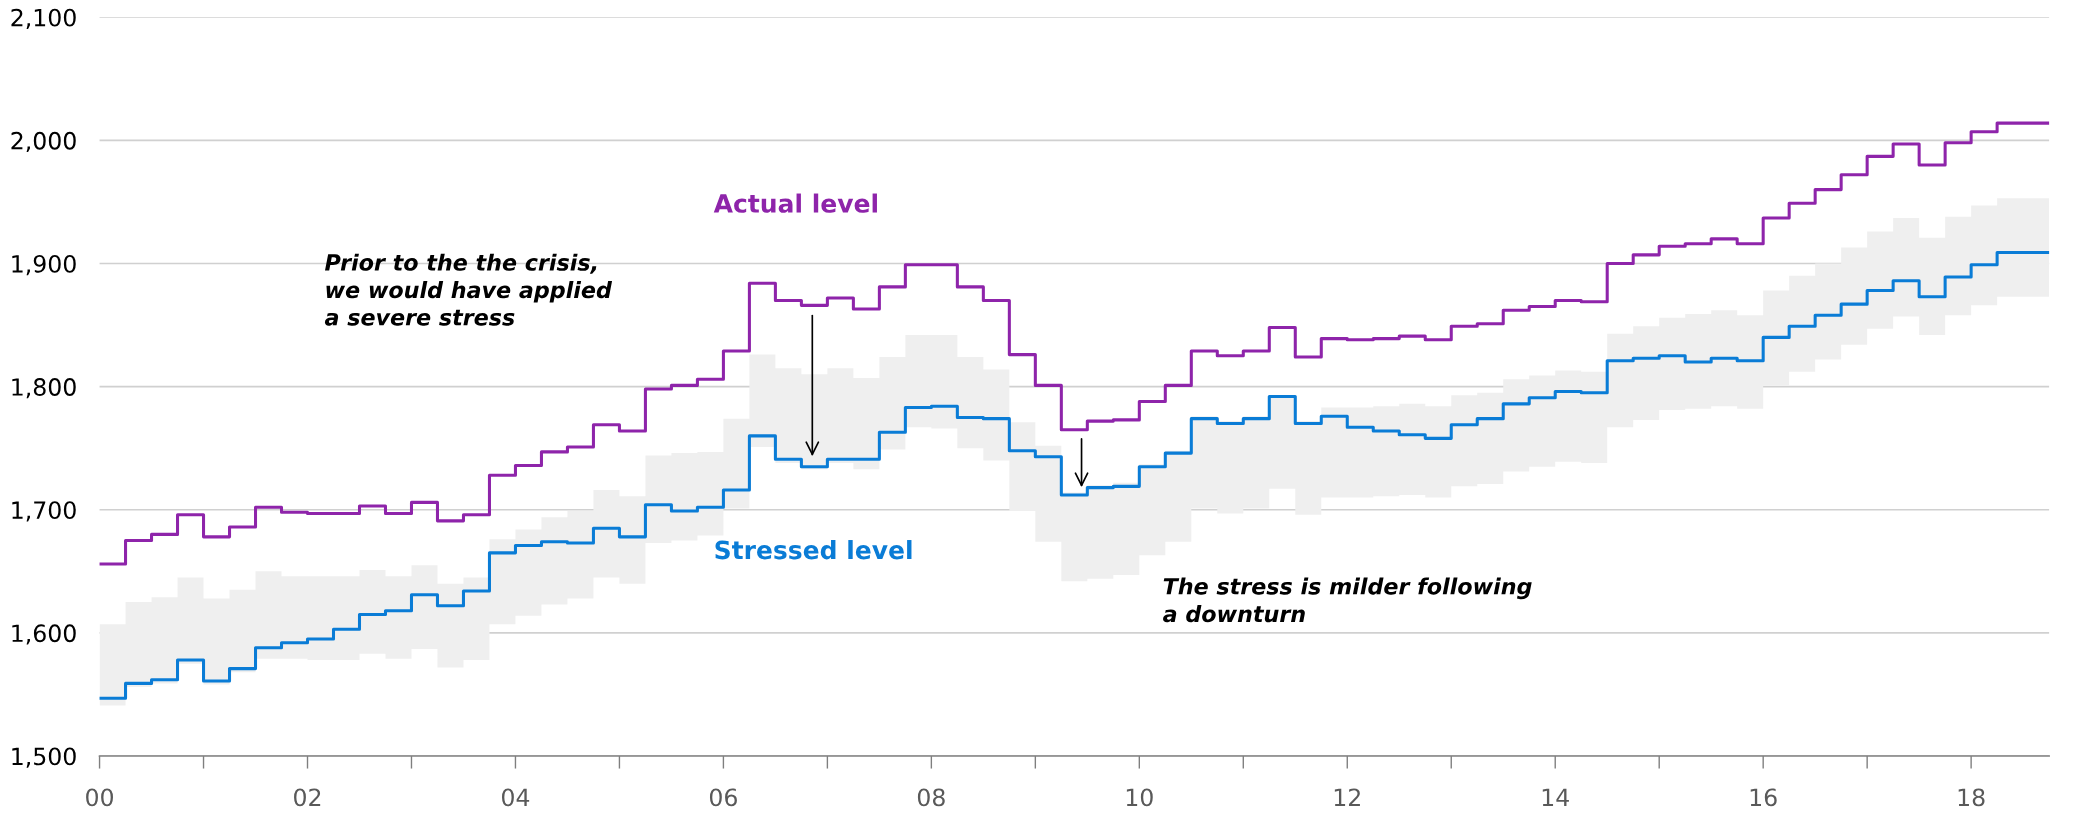  What do you see at coordinates (44, 265) in the screenshot?
I see `y-tick-label: 1,900` at bounding box center [44, 265].